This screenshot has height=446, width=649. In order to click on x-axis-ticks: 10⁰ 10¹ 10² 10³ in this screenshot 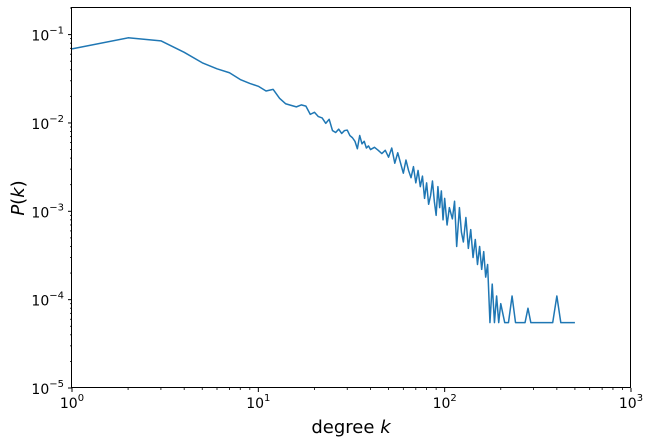, I will do `click(351, 400)`.